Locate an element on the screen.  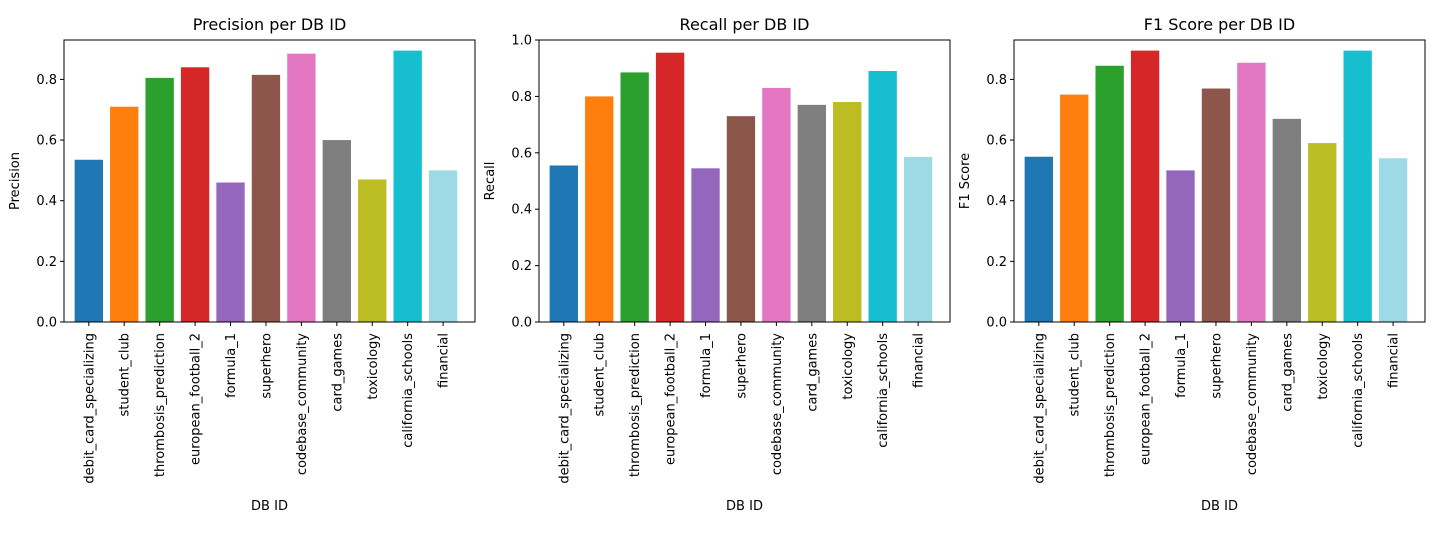
chart-title: Precision per DB ID is located at coordinates (270, 24).